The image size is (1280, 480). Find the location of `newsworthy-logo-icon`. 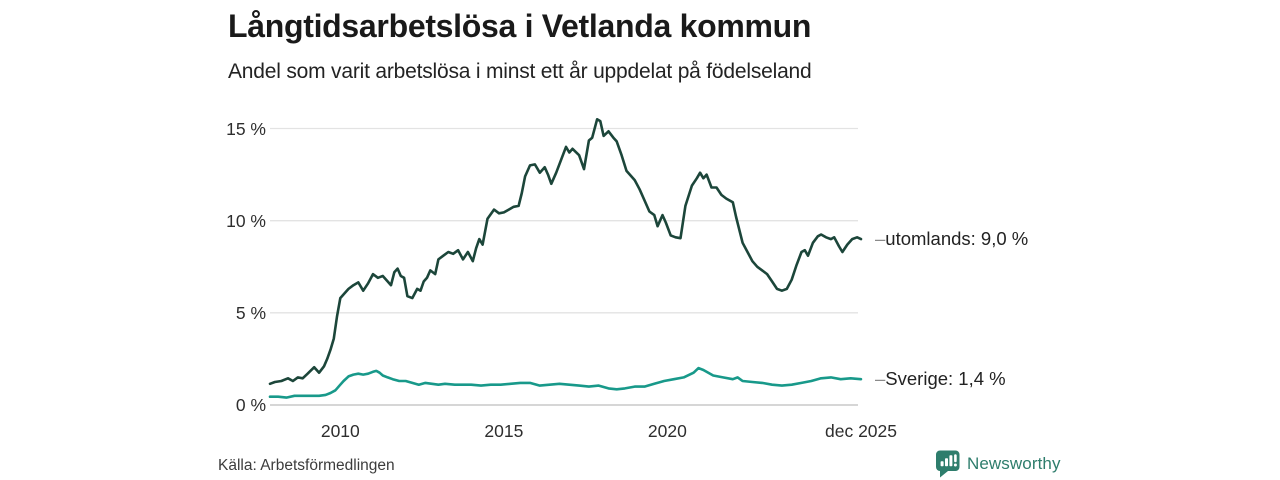

newsworthy-logo-icon is located at coordinates (948, 464).